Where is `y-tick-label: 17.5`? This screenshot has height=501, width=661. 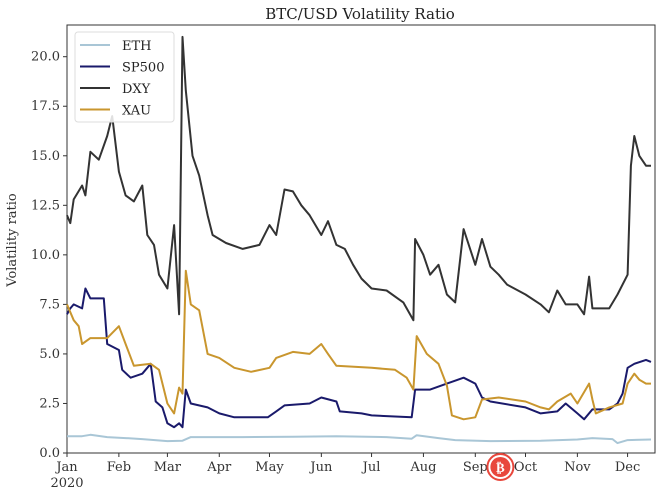 y-tick-label: 17.5 is located at coordinates (45, 106).